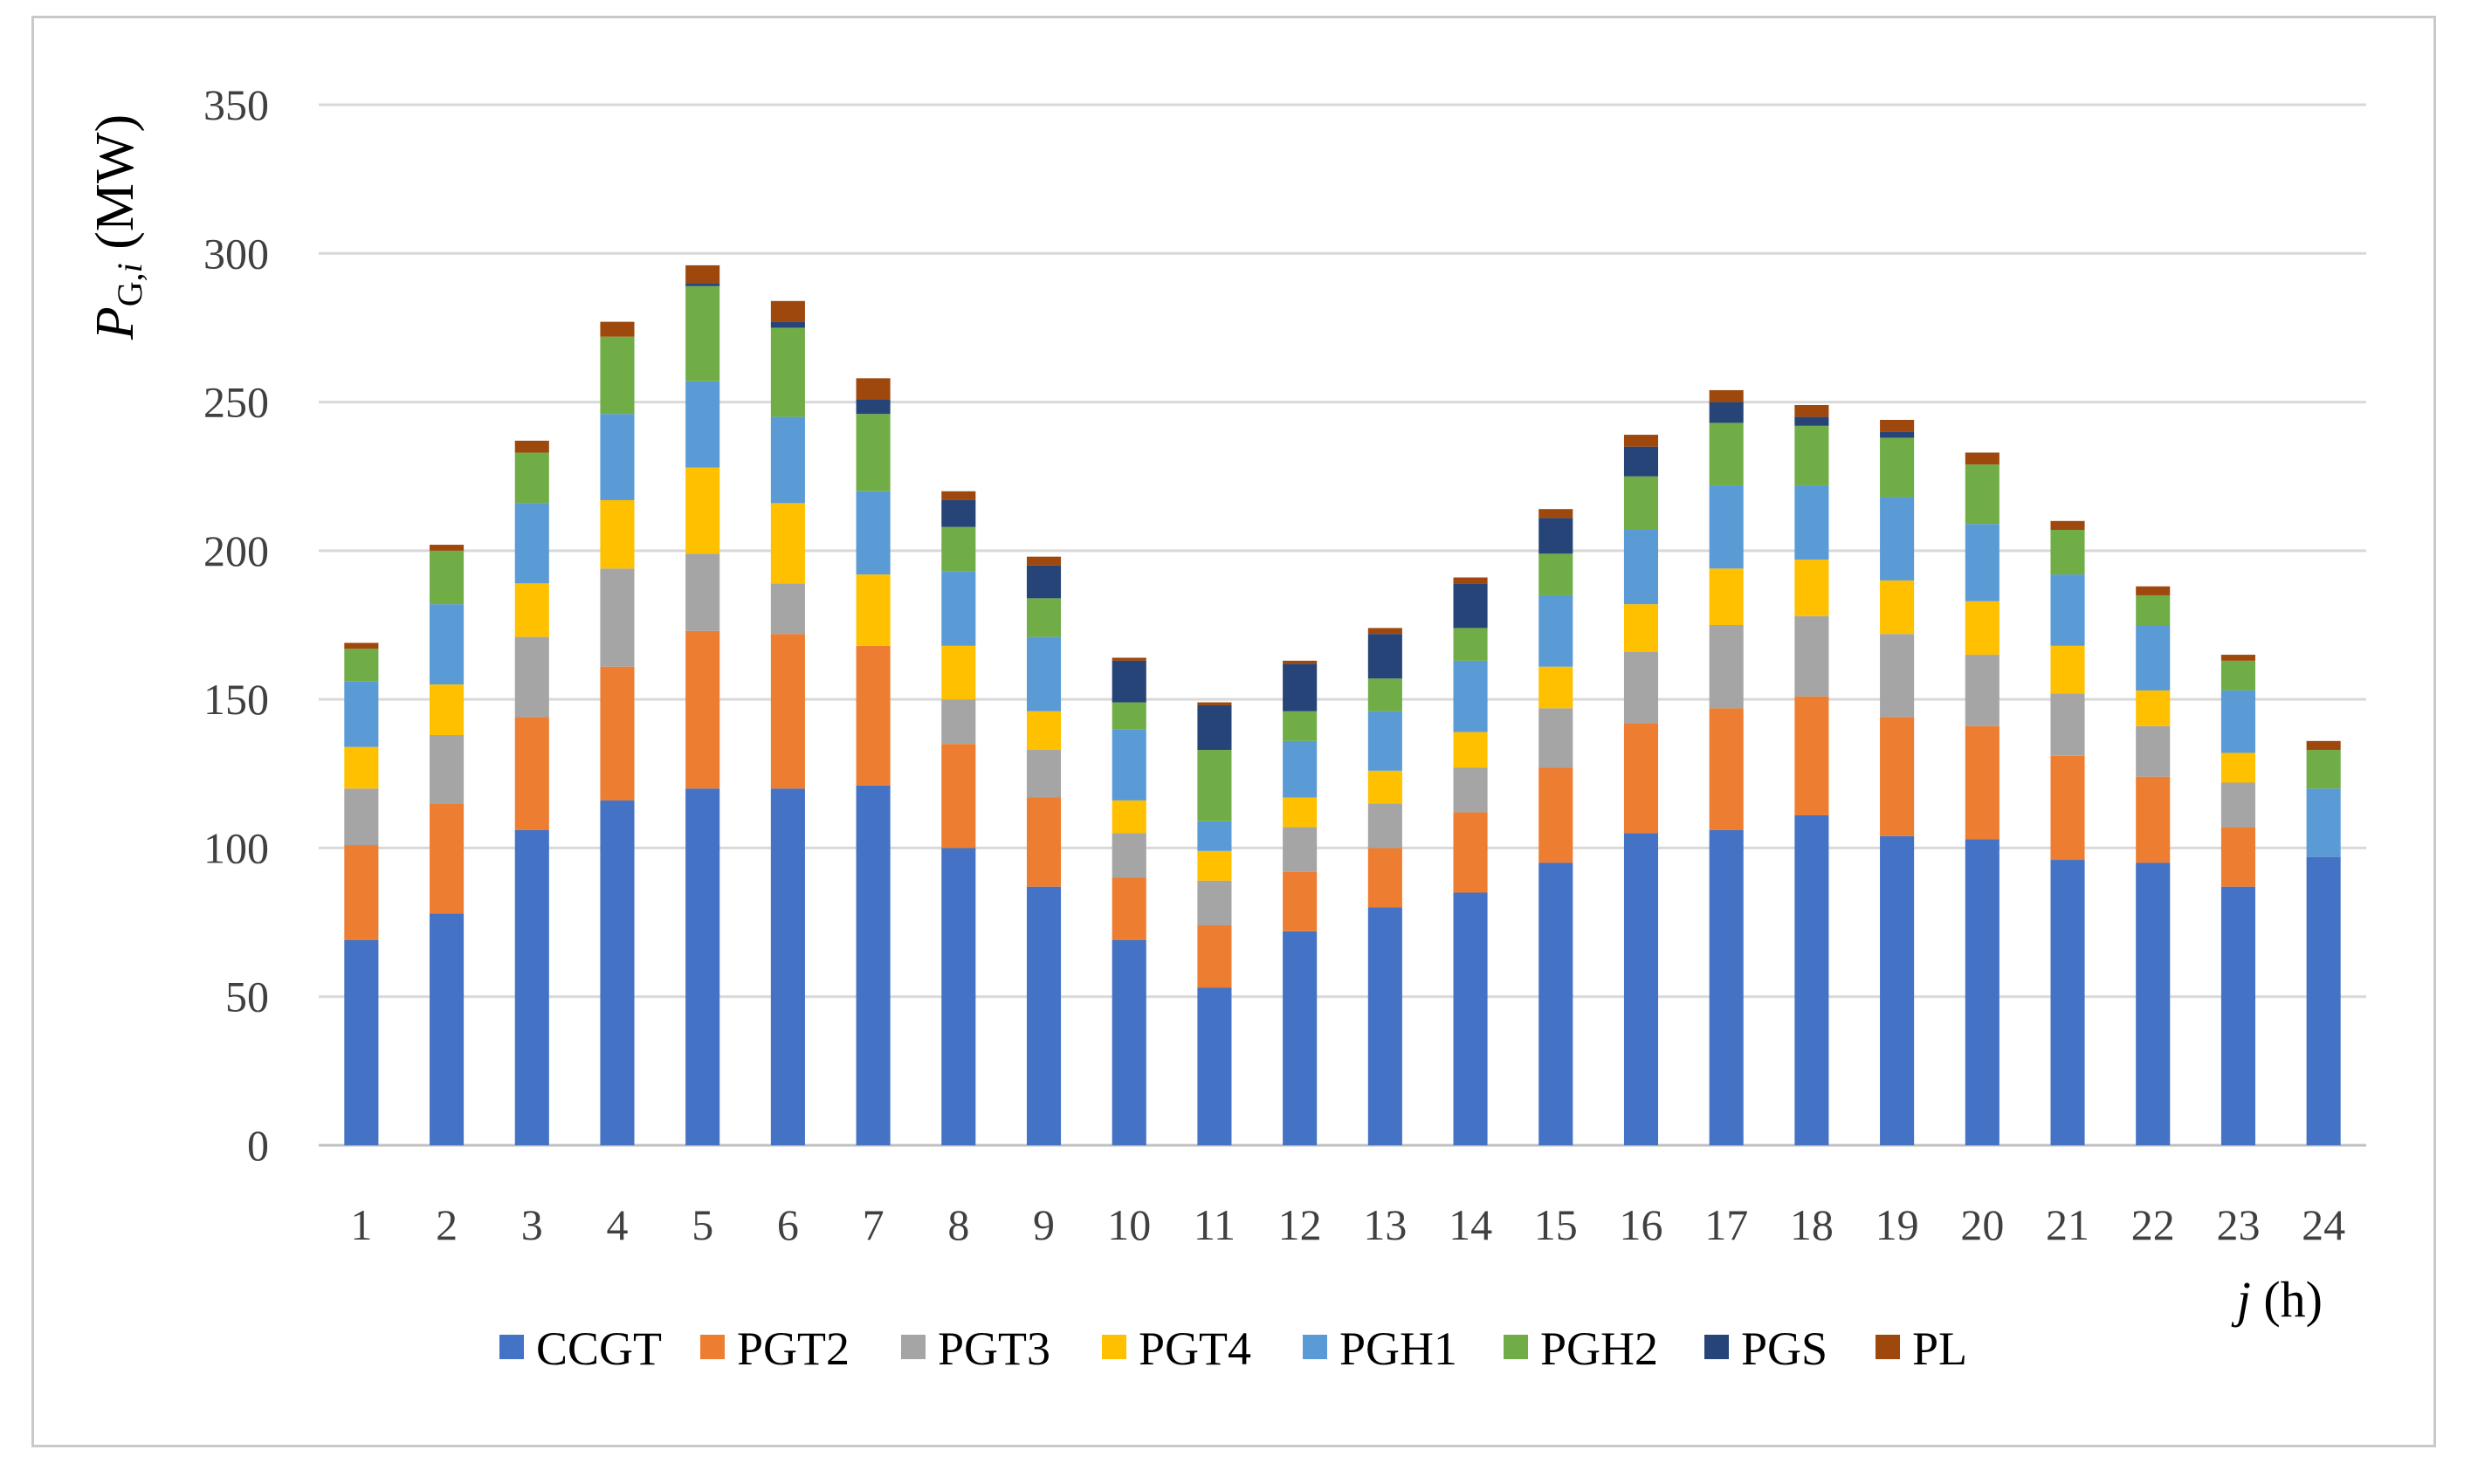 The image size is (2471, 1484). What do you see at coordinates (129, 267) in the screenshot?
I see `y-axis-label-sub-italic: i` at bounding box center [129, 267].